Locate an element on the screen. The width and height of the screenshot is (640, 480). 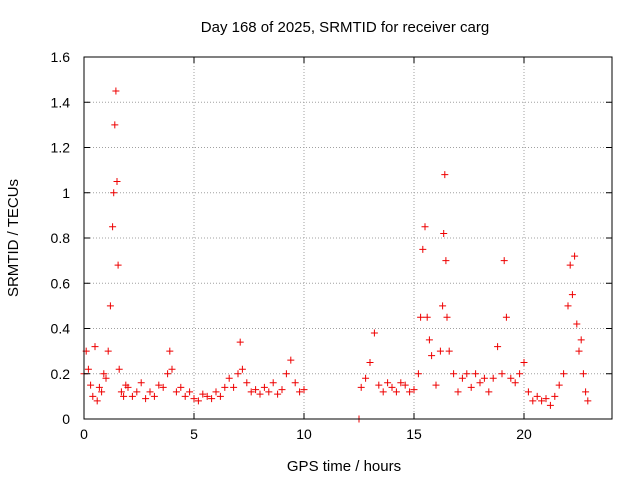
y-tick-label: 0.4 is located at coordinates (61, 329).